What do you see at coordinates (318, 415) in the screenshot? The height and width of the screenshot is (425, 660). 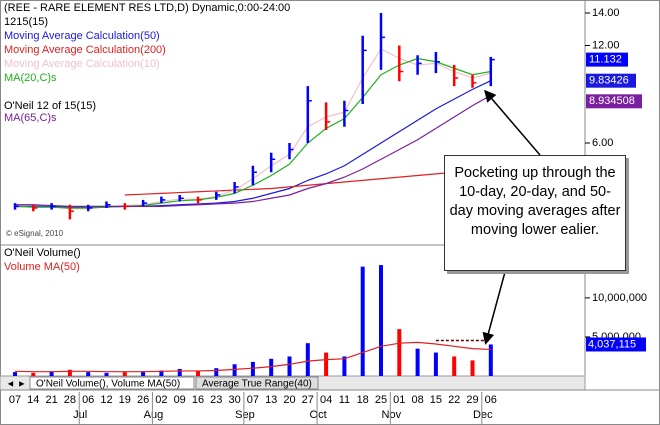 I see `month-label: Oct` at bounding box center [318, 415].